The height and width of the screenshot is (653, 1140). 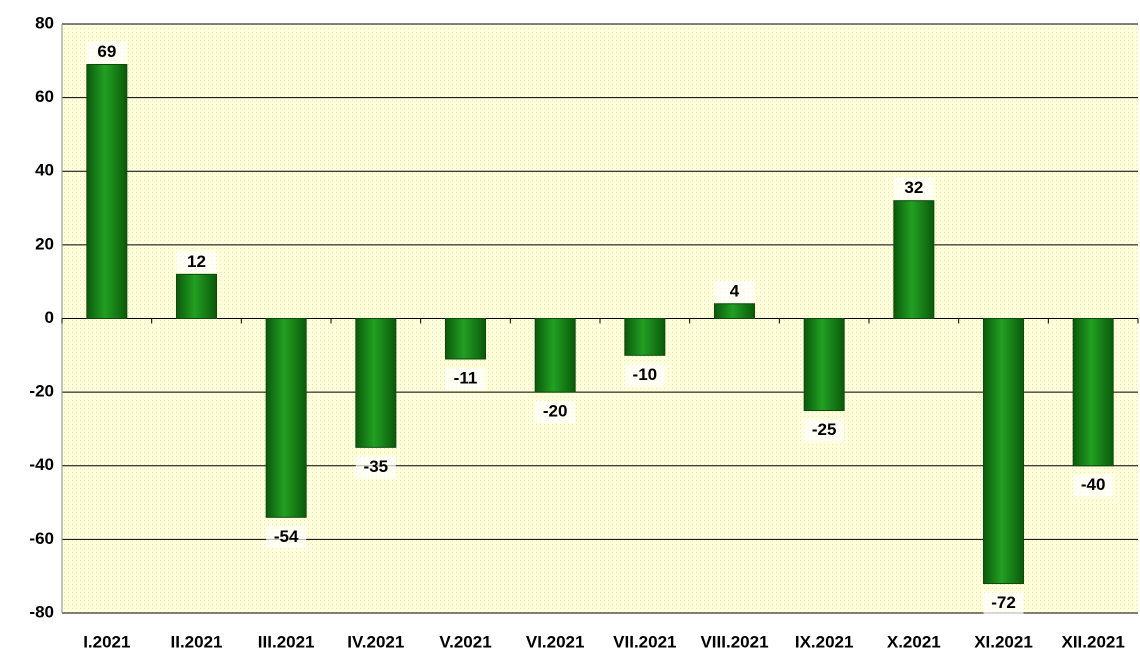 What do you see at coordinates (197, 641) in the screenshot?
I see `x-tick-label: II.2021` at bounding box center [197, 641].